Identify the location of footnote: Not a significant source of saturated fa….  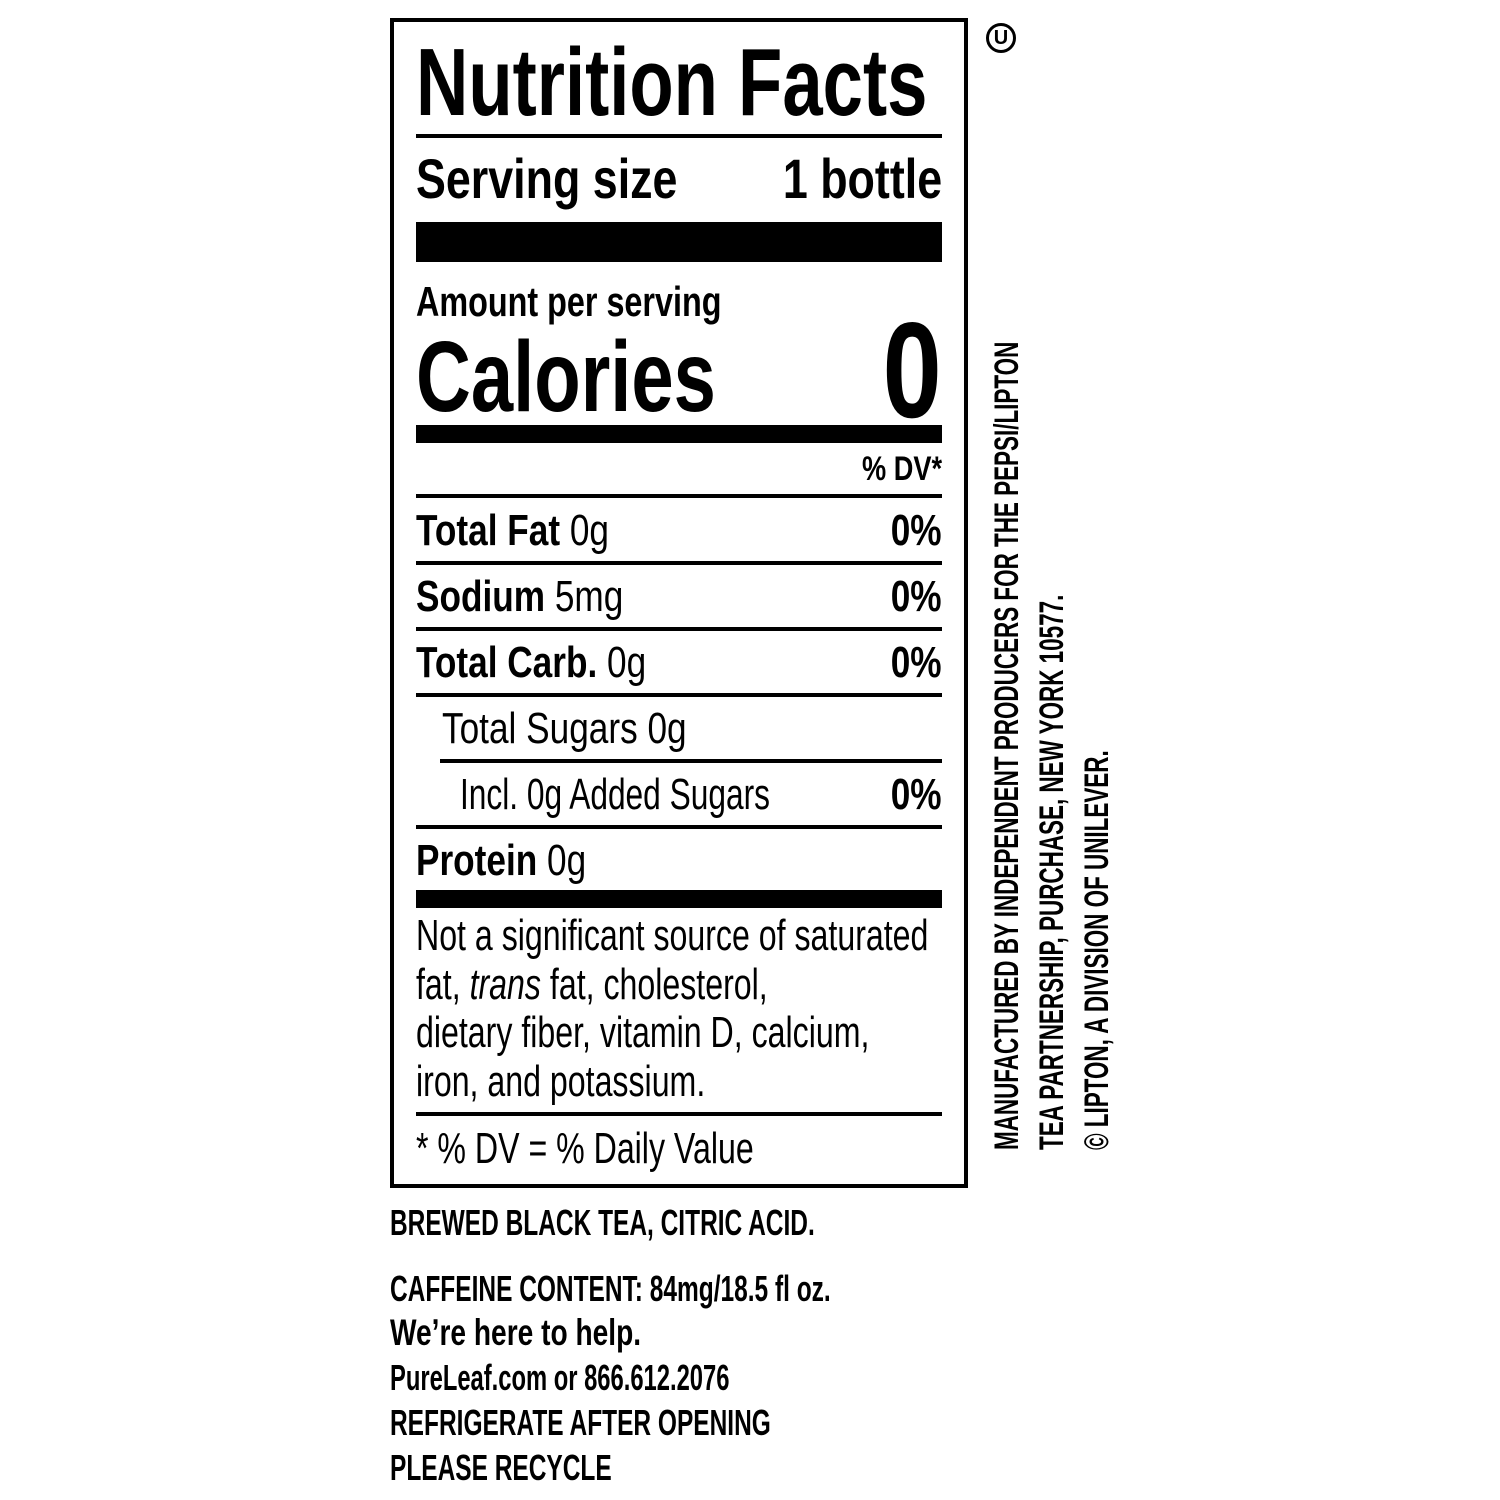
(672, 1008).